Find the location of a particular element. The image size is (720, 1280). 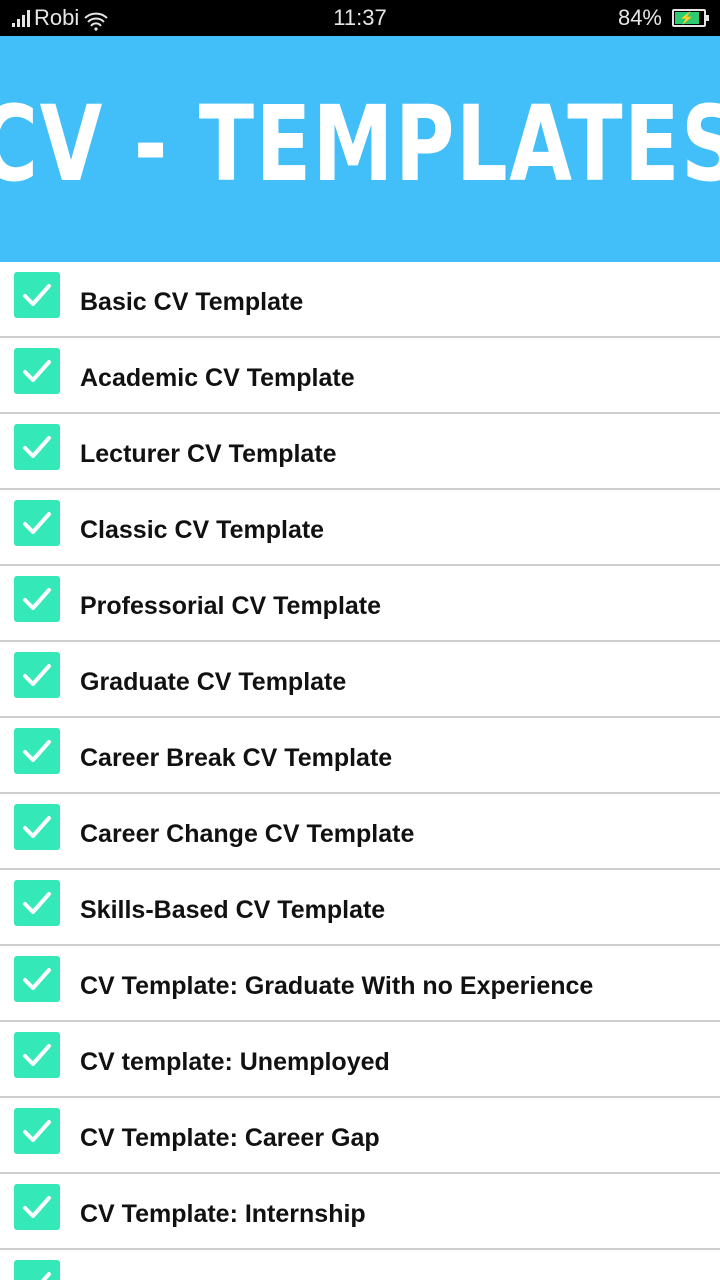

item-label: Graduate CV Template is located at coordinates (213, 682).